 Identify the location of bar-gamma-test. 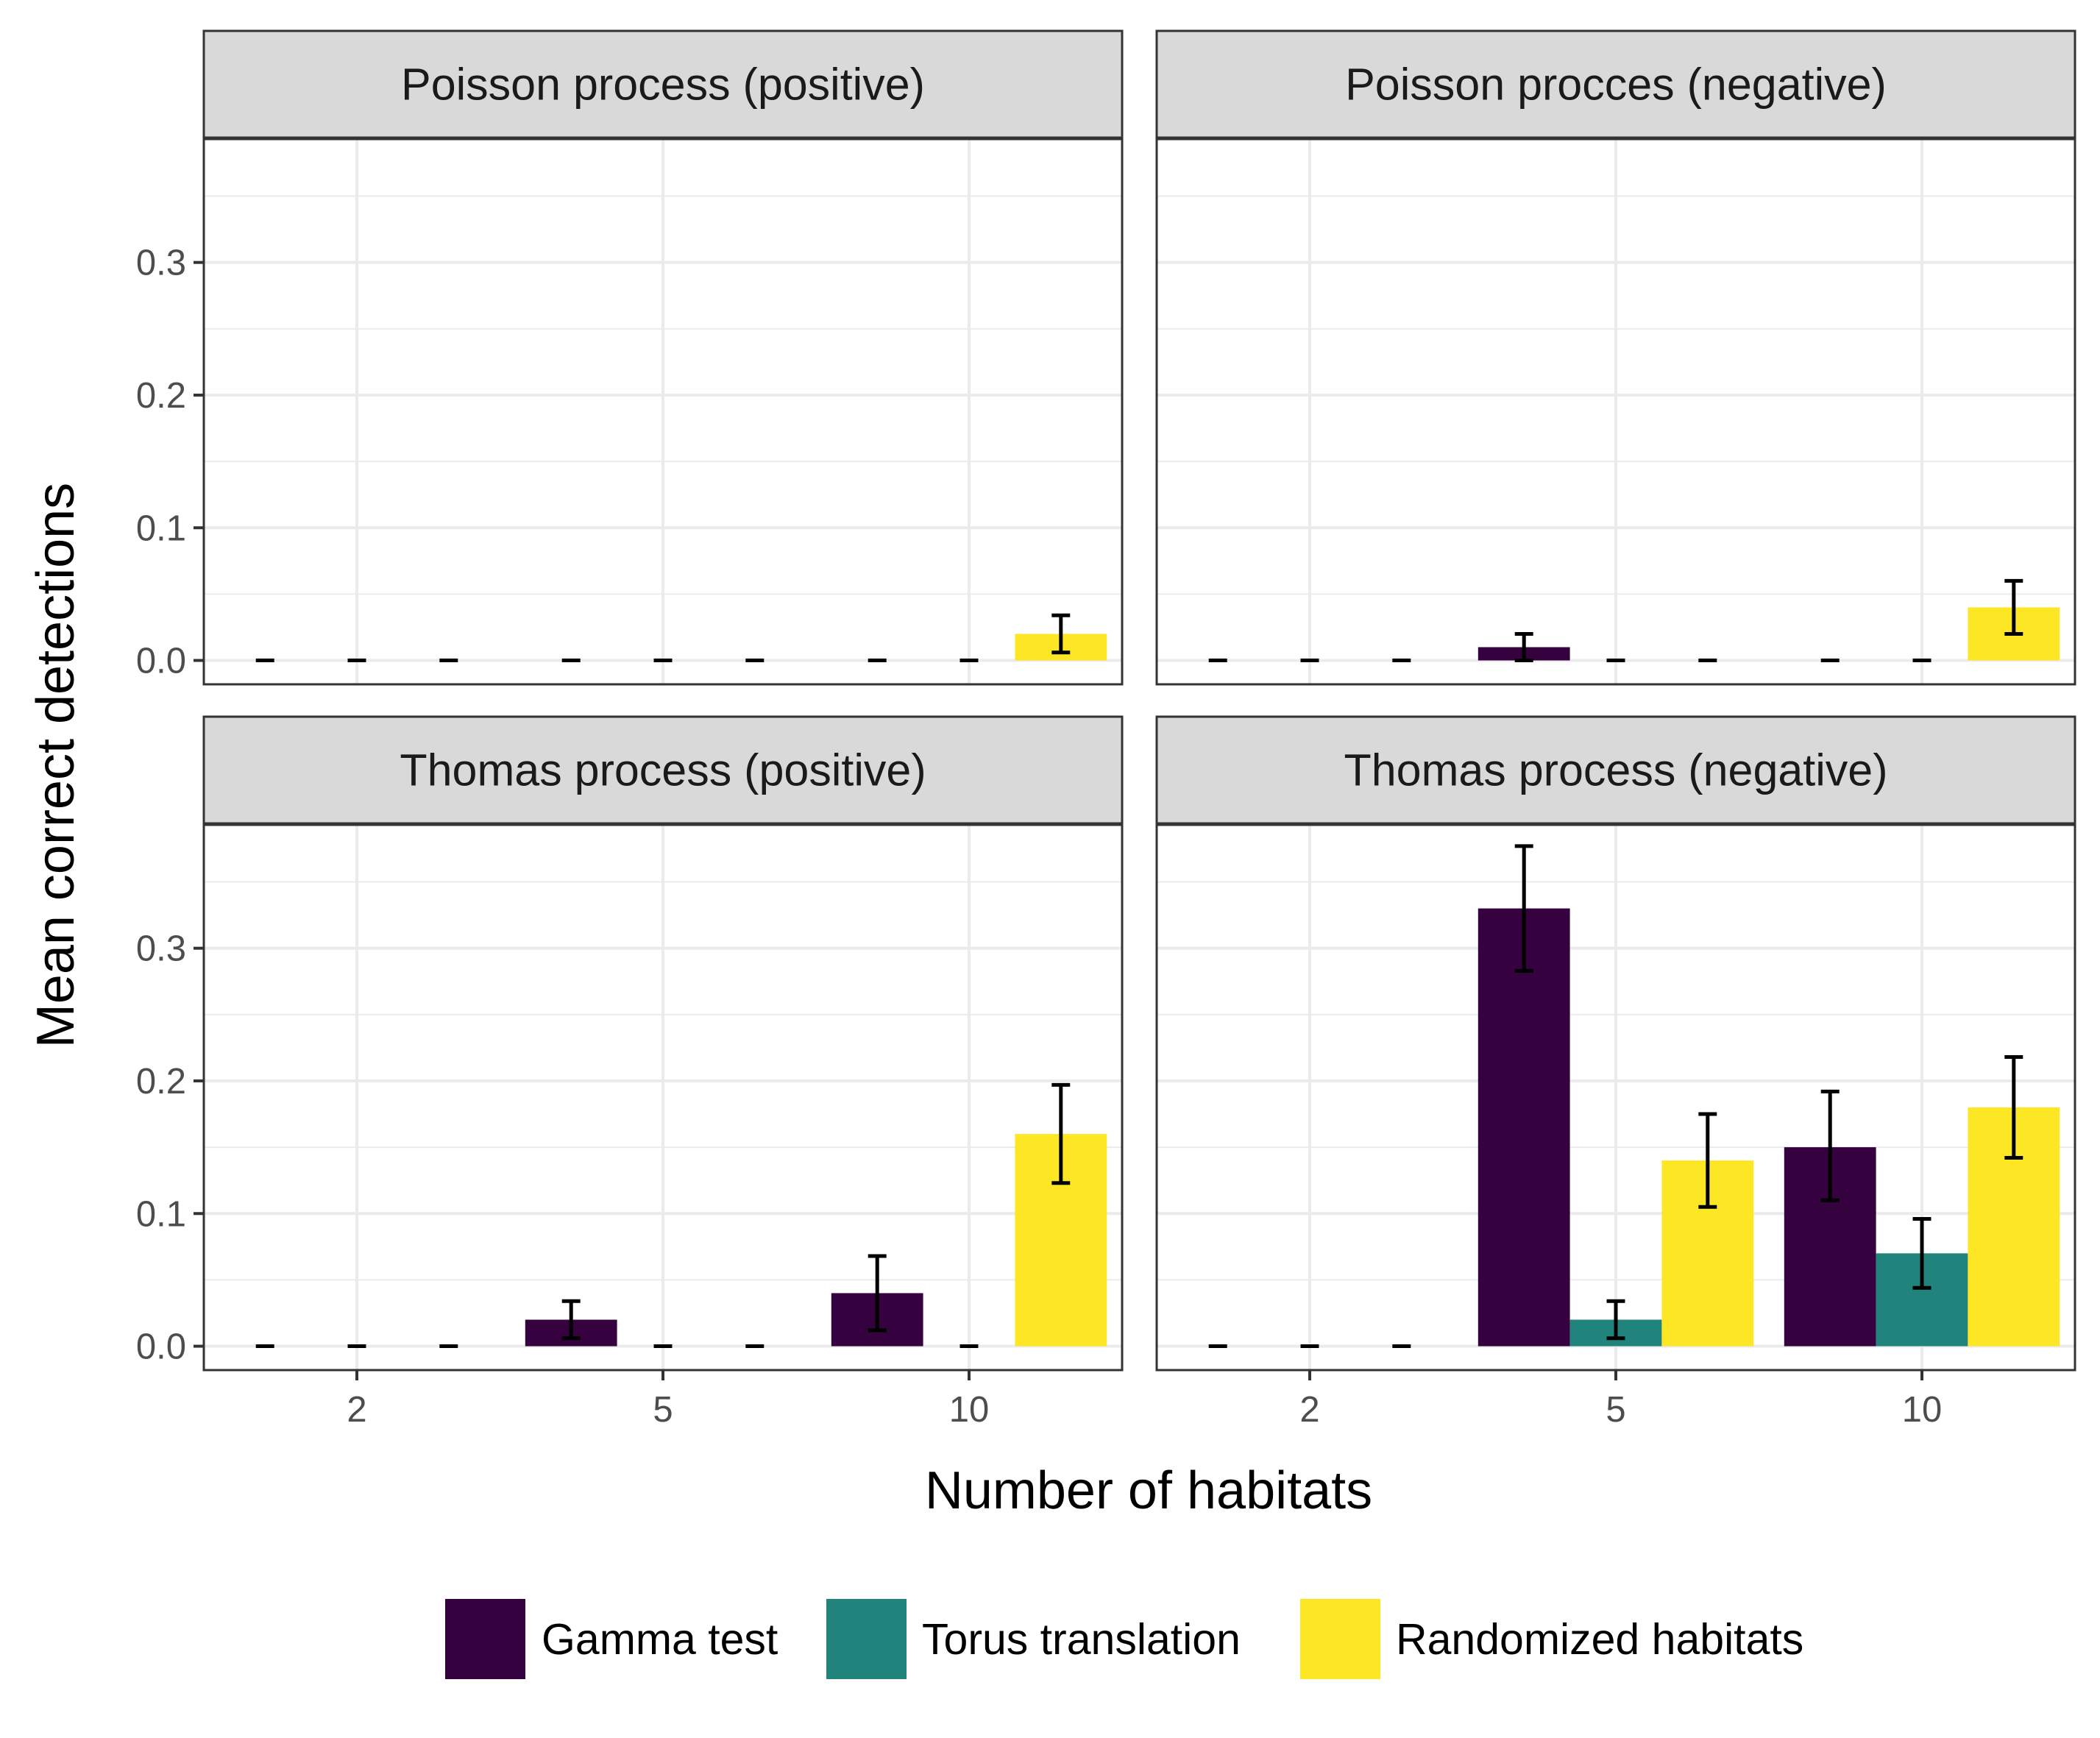
(1524, 1127).